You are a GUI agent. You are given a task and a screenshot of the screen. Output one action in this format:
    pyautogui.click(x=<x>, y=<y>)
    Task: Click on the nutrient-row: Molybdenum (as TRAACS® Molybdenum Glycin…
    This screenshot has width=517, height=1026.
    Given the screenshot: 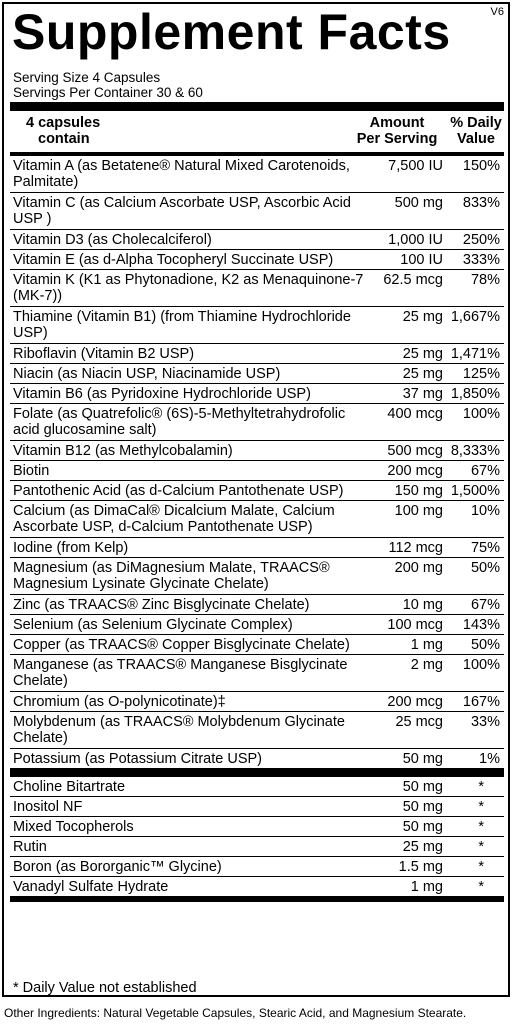 What is the action you would take?
    pyautogui.click(x=257, y=730)
    